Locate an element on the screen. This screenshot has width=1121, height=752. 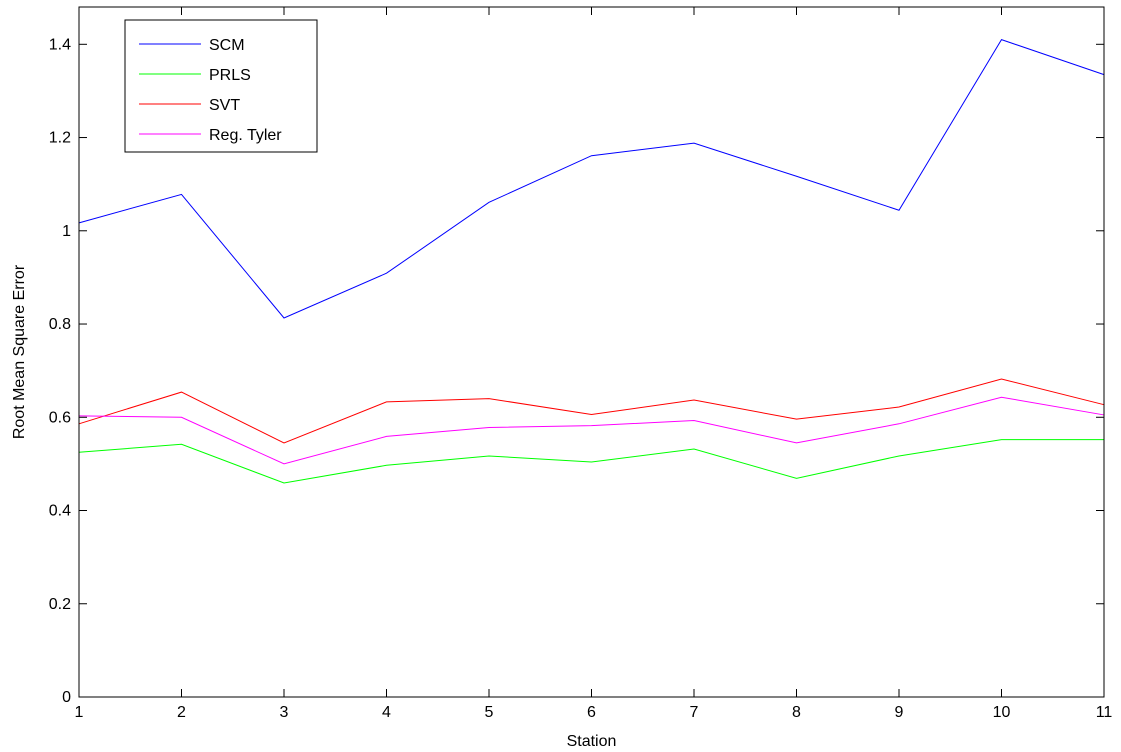
series-line-reg-tyler is located at coordinates (591, 430).